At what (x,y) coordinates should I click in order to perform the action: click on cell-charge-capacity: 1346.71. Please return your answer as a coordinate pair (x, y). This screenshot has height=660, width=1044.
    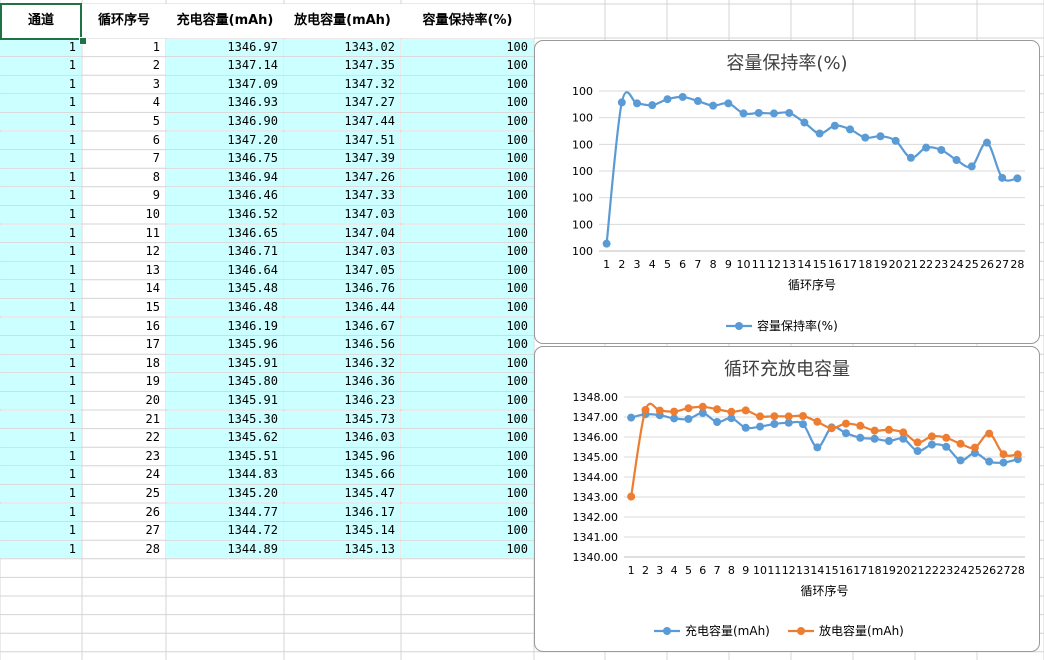
    Looking at the image, I should click on (224, 252).